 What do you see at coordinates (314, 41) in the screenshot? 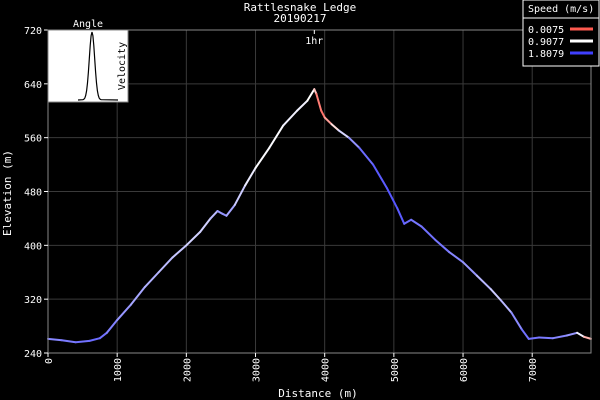
I see `time-tick-label: 1hr` at bounding box center [314, 41].